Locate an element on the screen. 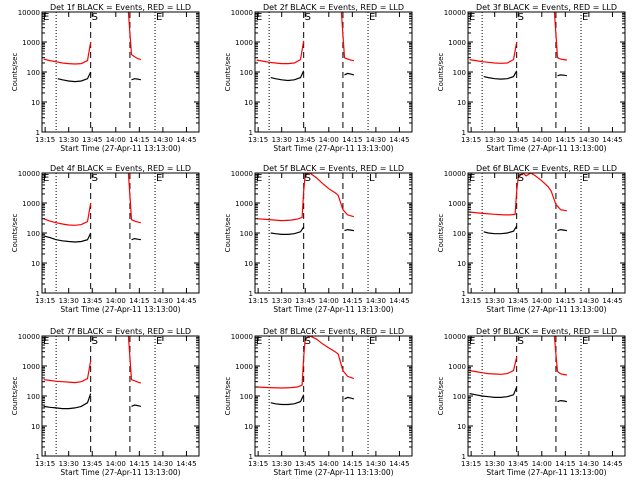 The width and height of the screenshot is (640, 484). panel-title: Det 7f BLACK = Events, RED = LLD is located at coordinates (120, 331).